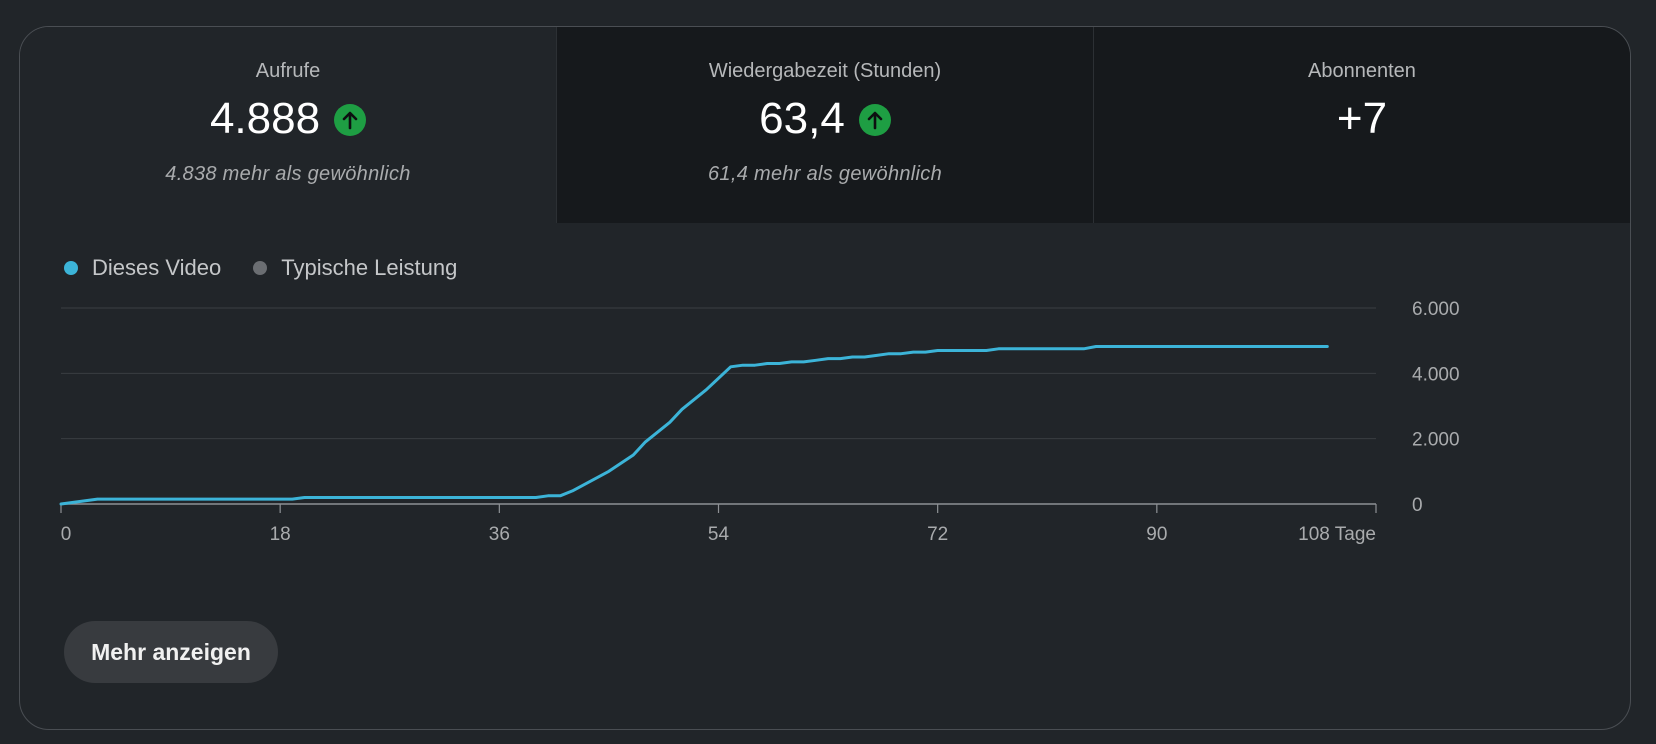 The width and height of the screenshot is (1656, 744). I want to click on legend-item-typical: Typische Leistung, so click(355, 268).